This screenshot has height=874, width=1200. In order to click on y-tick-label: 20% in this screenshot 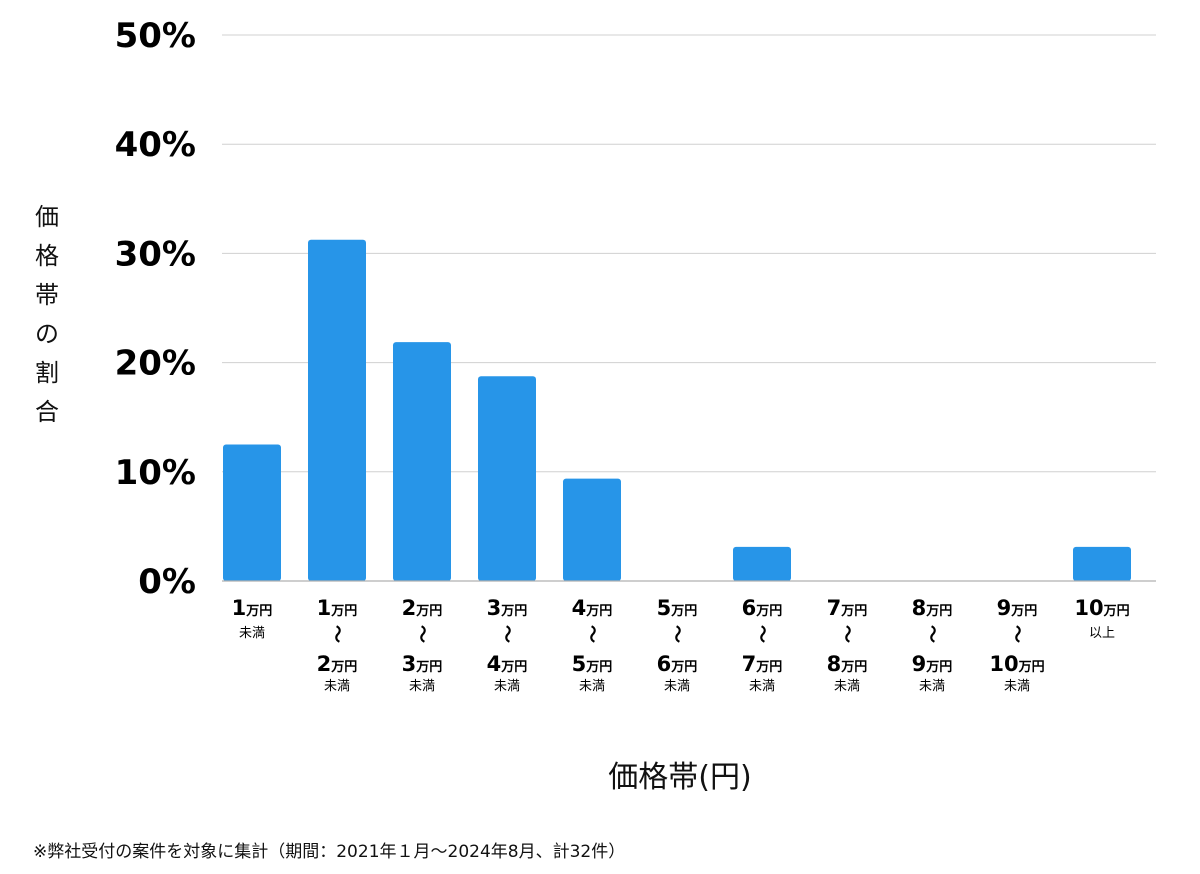, I will do `click(155, 364)`.